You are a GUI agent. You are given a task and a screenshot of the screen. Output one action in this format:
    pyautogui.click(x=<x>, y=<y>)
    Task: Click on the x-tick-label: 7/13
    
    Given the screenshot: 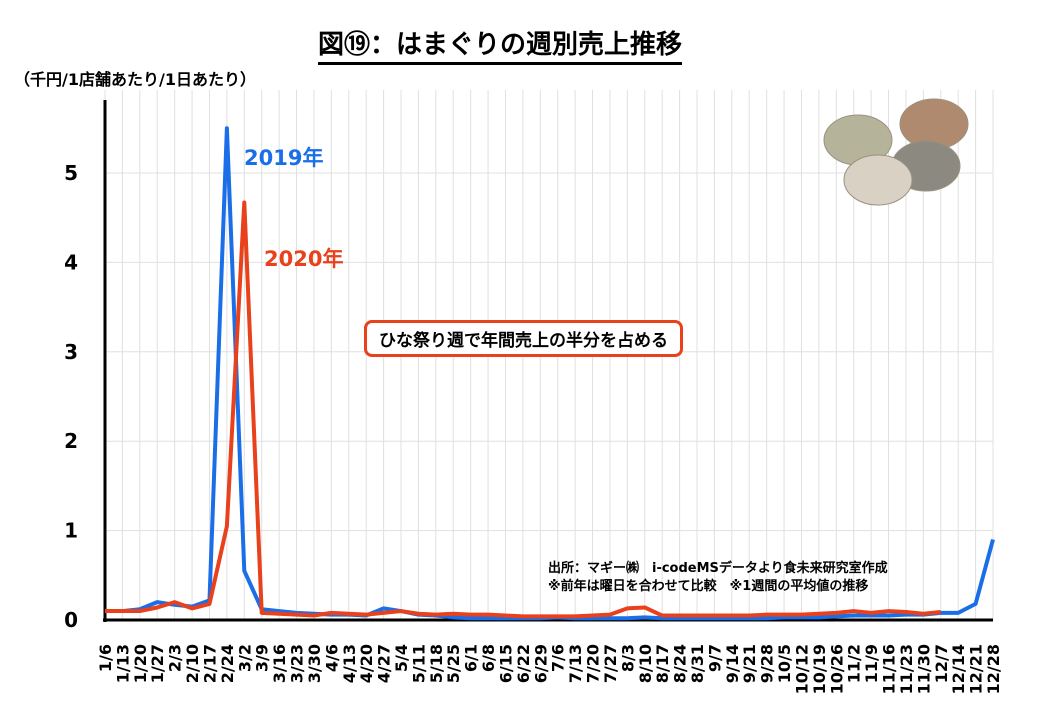 What is the action you would take?
    pyautogui.click(x=575, y=663)
    